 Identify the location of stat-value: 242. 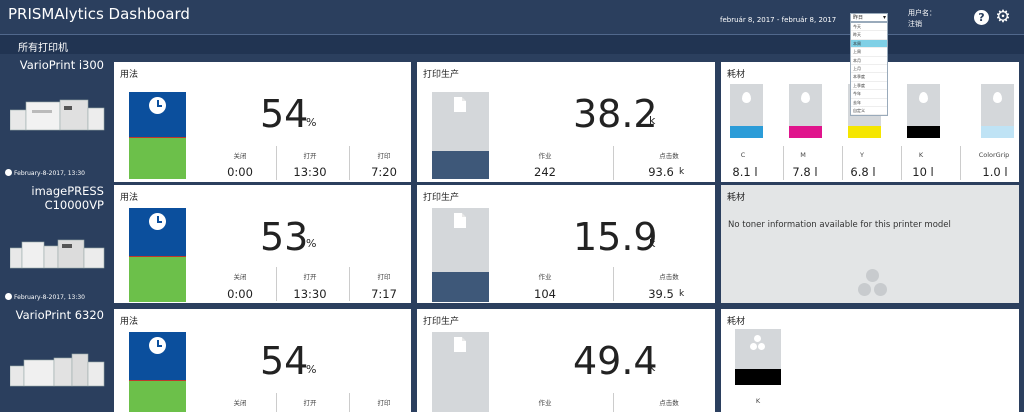
(545, 172).